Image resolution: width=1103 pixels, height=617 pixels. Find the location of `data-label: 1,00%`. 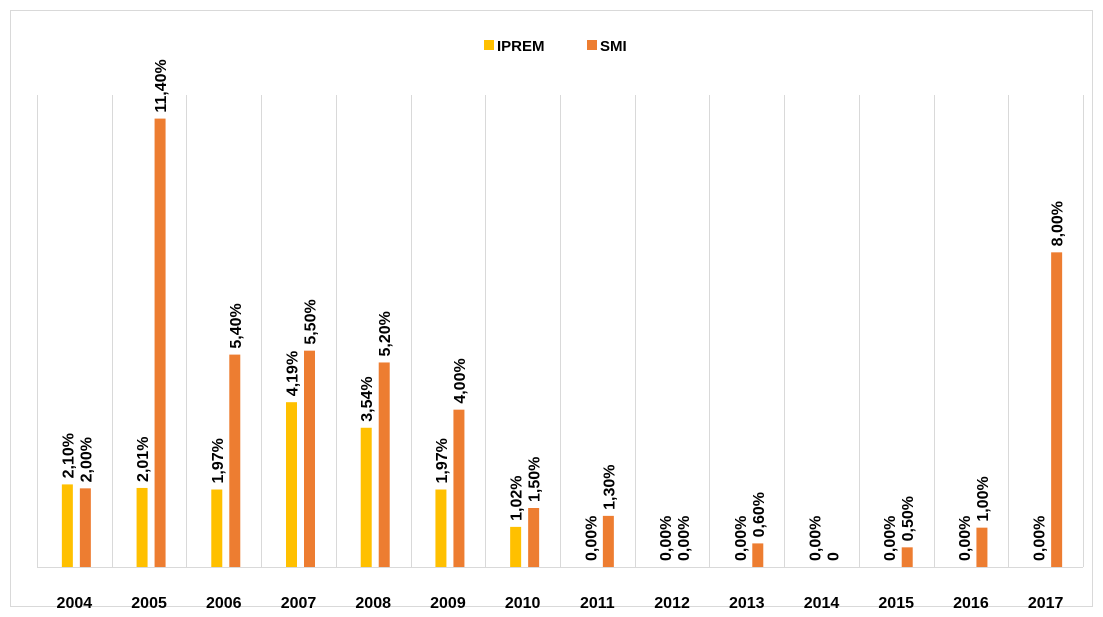

data-label: 1,00% is located at coordinates (983, 498).